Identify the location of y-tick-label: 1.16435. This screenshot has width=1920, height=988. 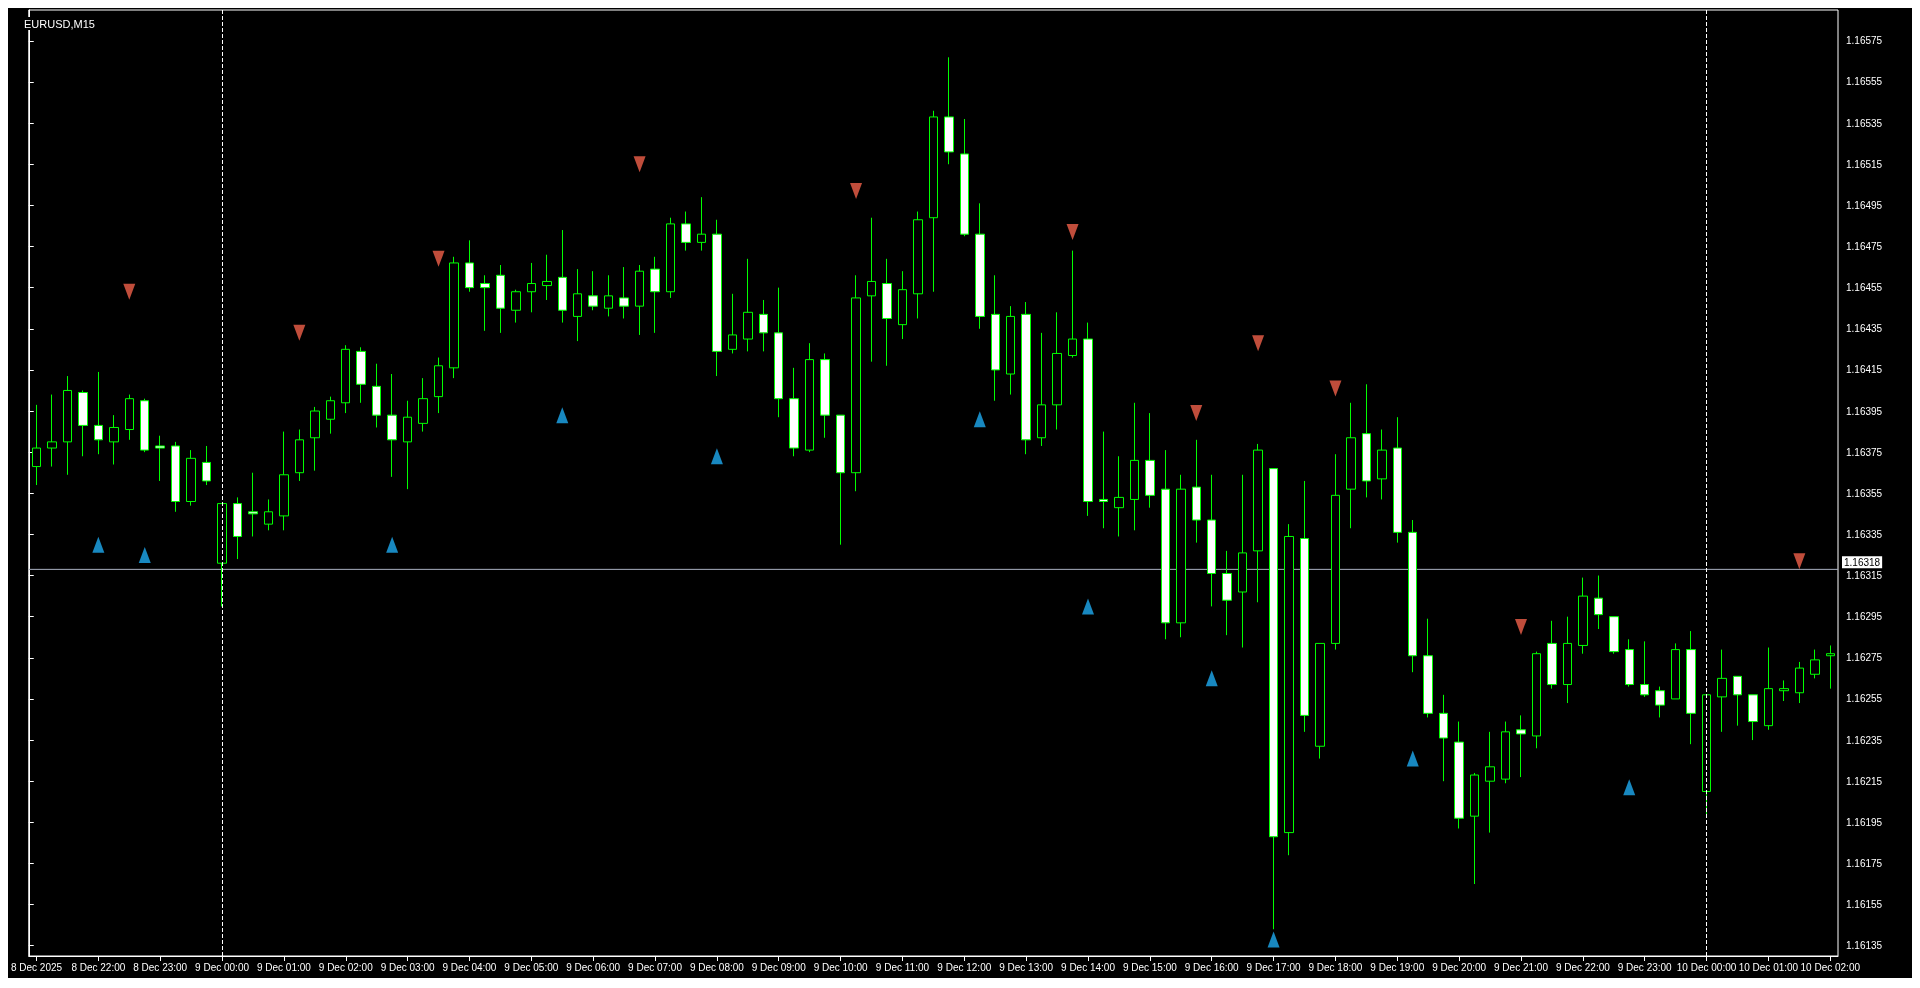
(1864, 329).